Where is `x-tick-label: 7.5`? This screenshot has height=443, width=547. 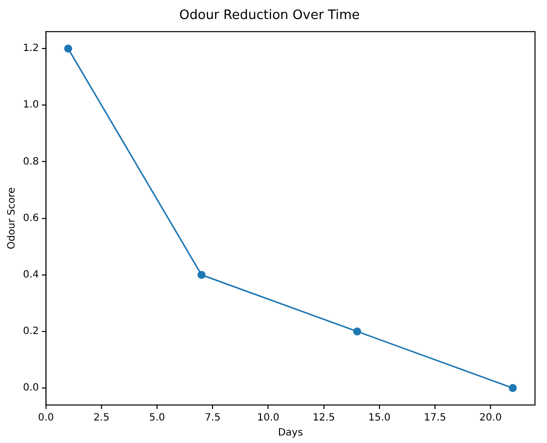 x-tick-label: 7.5 is located at coordinates (212, 418).